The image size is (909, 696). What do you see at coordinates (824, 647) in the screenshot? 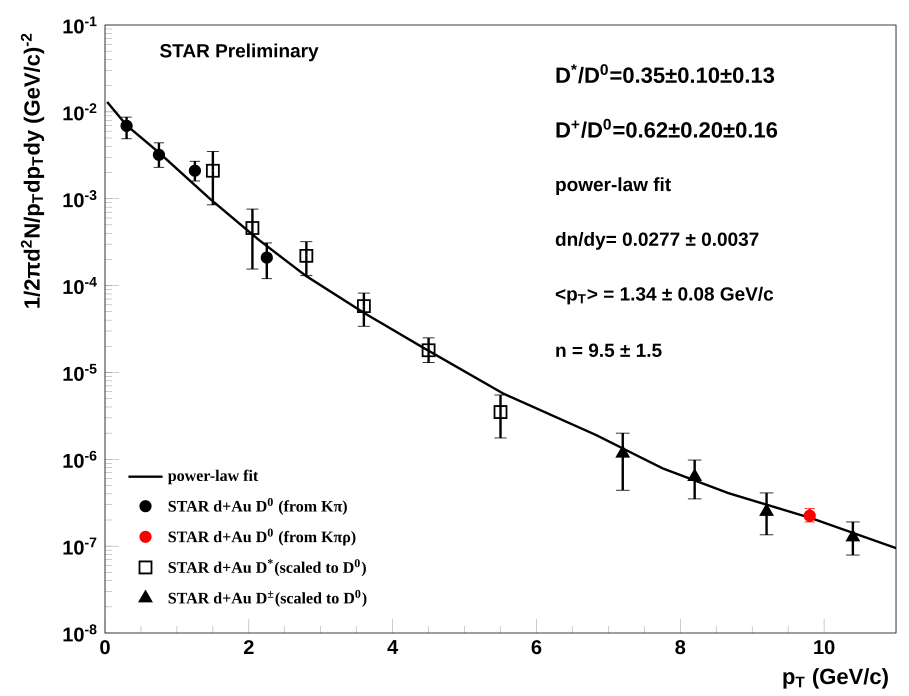
I see `x-tick-label: 10` at bounding box center [824, 647].